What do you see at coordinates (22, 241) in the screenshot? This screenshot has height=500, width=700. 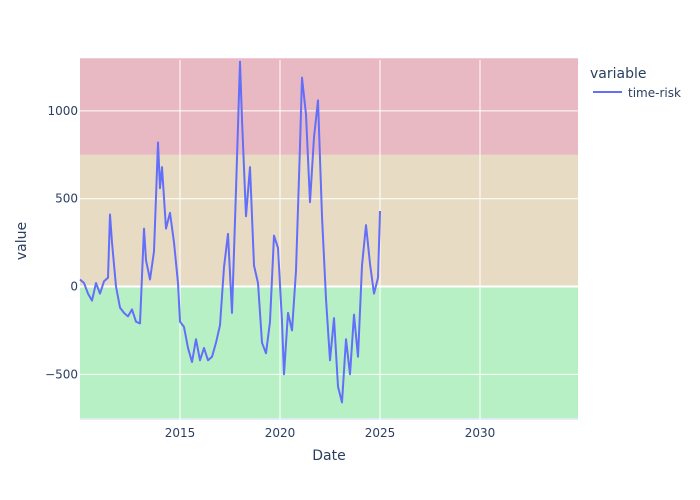 I see `y-axis-title: value` at bounding box center [22, 241].